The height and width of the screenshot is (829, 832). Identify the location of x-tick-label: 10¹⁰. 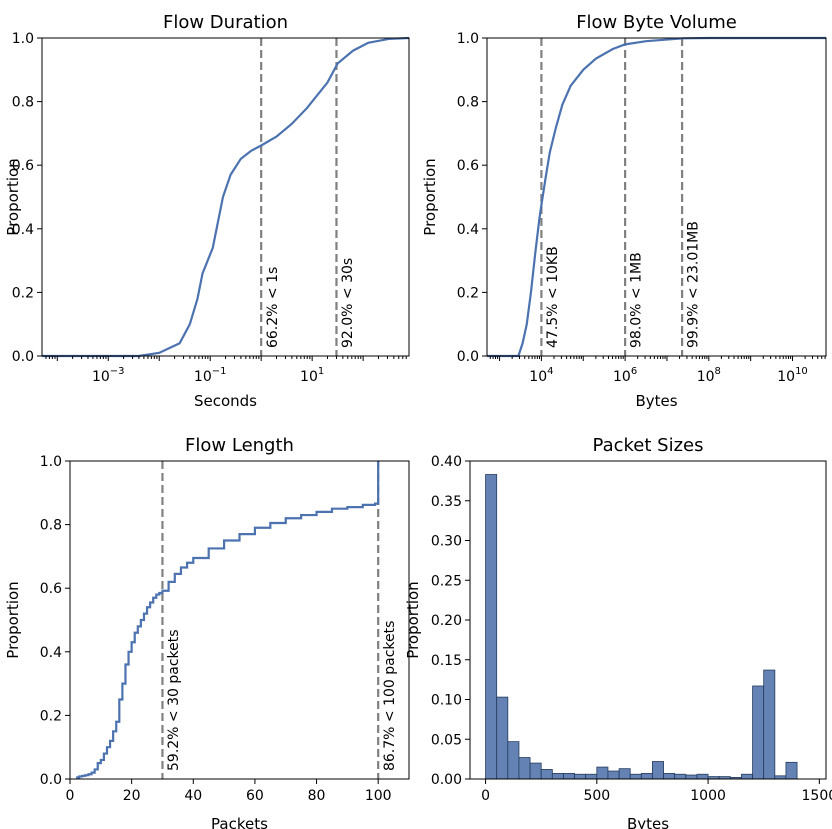
(792, 375).